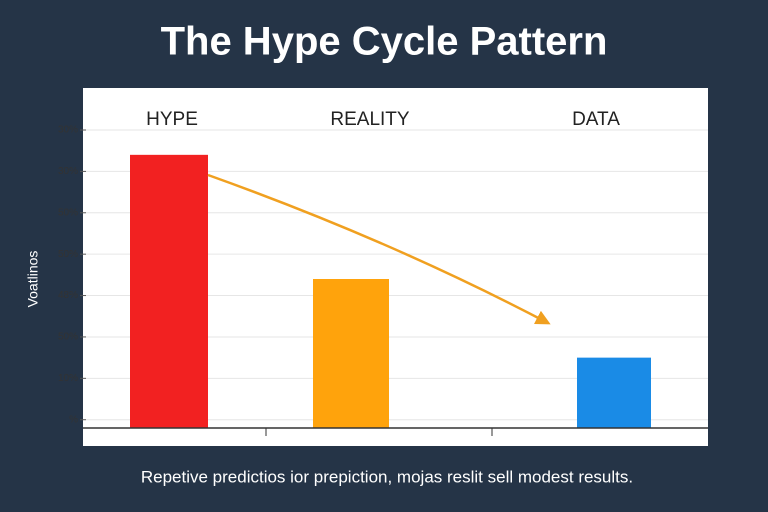 The width and height of the screenshot is (768, 512). What do you see at coordinates (33, 279) in the screenshot?
I see `y-axis-label: Voatlinos` at bounding box center [33, 279].